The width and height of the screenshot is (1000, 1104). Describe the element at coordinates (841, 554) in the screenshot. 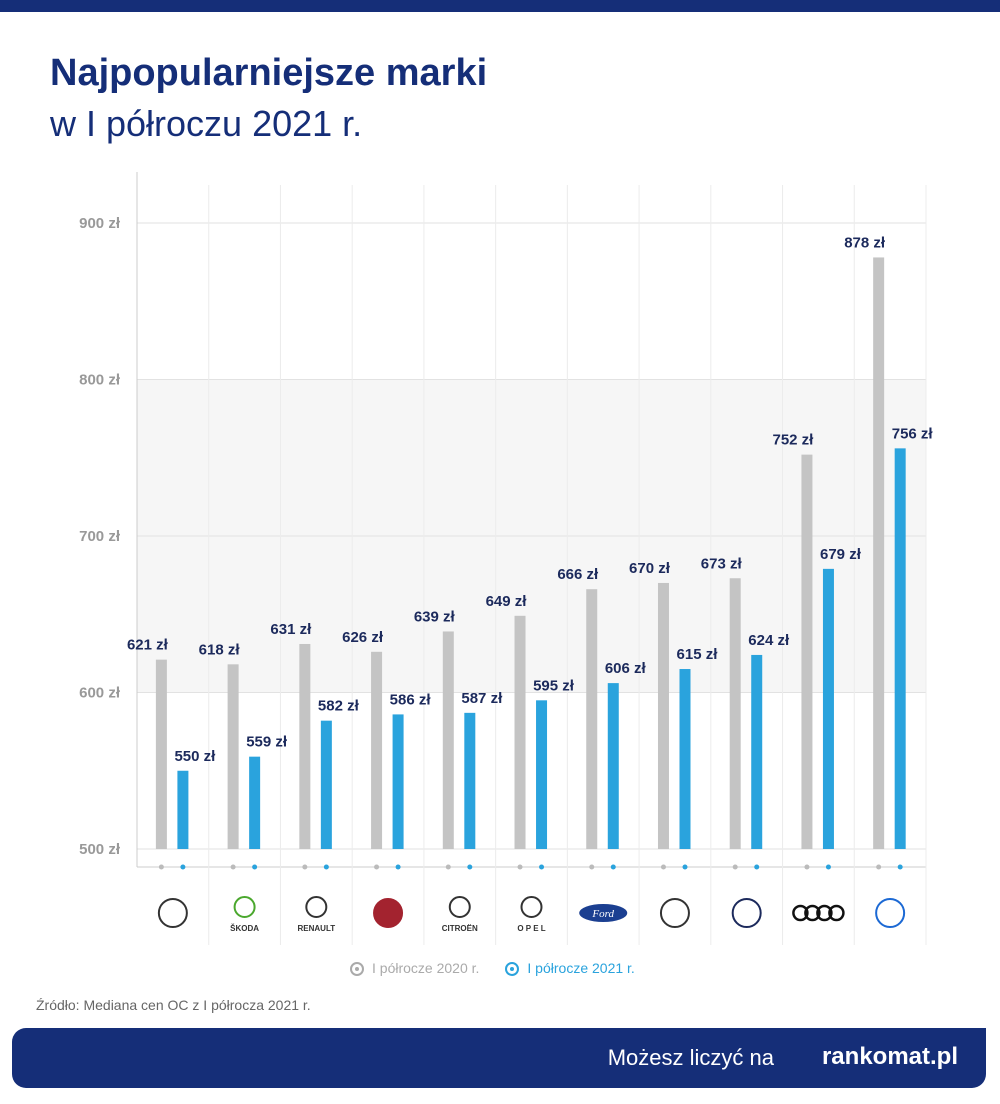

I see `data-label: 679 zł` at that location.